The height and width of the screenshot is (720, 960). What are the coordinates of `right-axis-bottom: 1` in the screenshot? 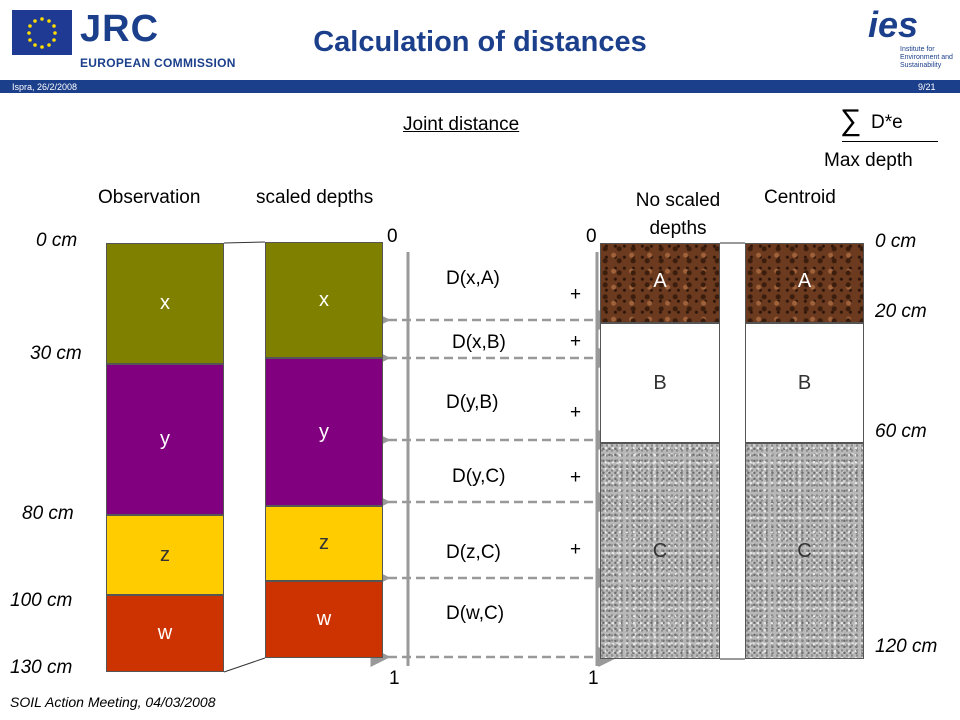 It's located at (593, 678).